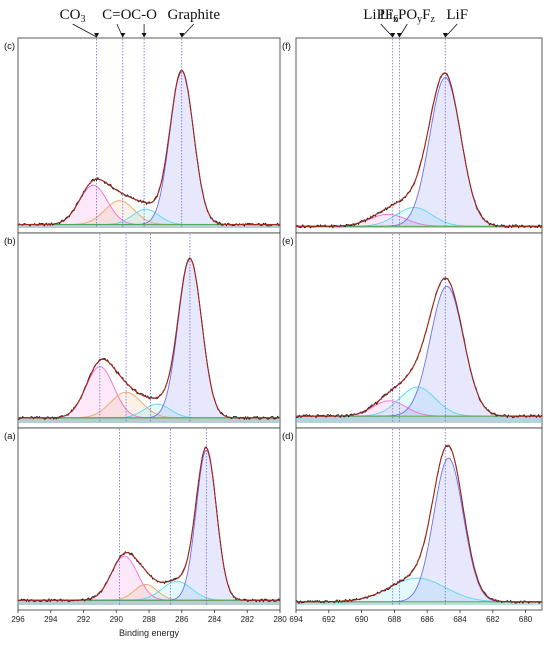  Describe the element at coordinates (215, 619) in the screenshot. I see `x-tick-label: 284` at that location.